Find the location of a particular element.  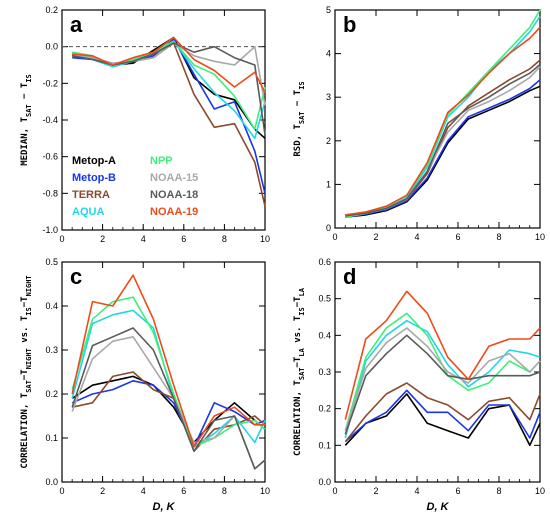

y-tick-label: -0.8 is located at coordinates (50, 193).